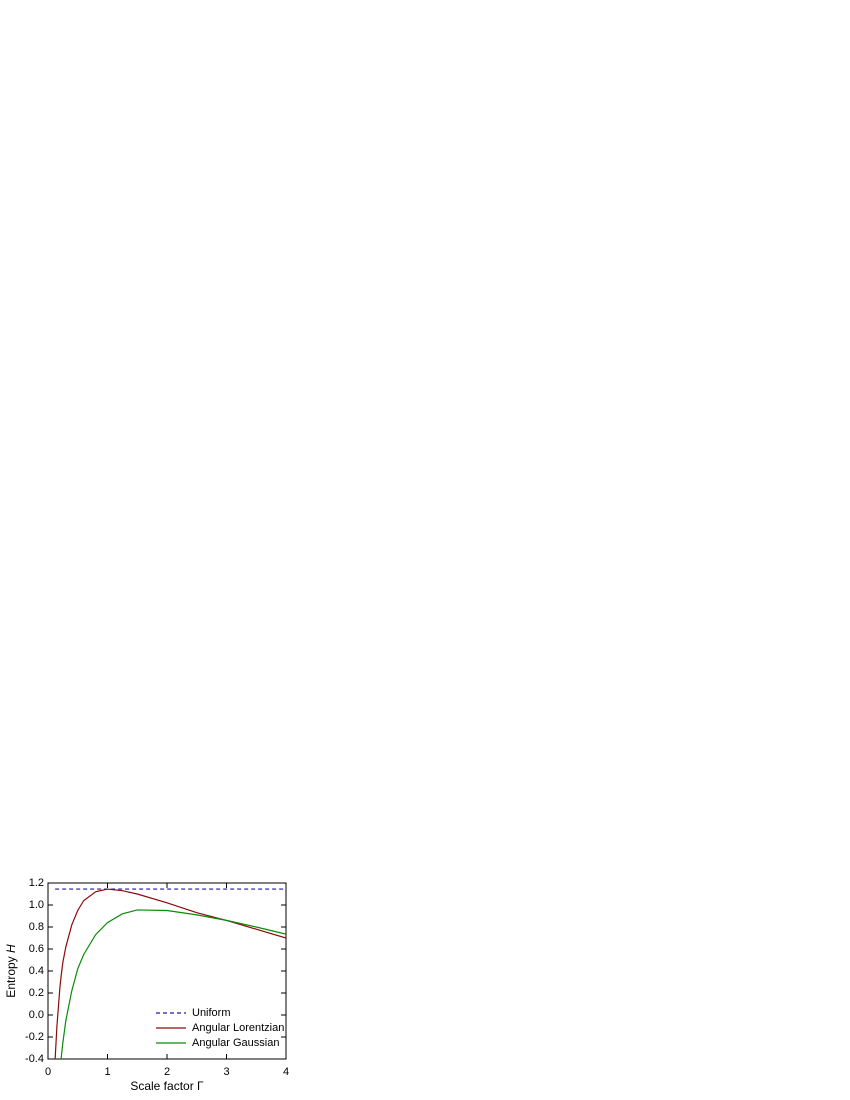  Describe the element at coordinates (36, 927) in the screenshot. I see `y-tick-label: 0.8` at that location.